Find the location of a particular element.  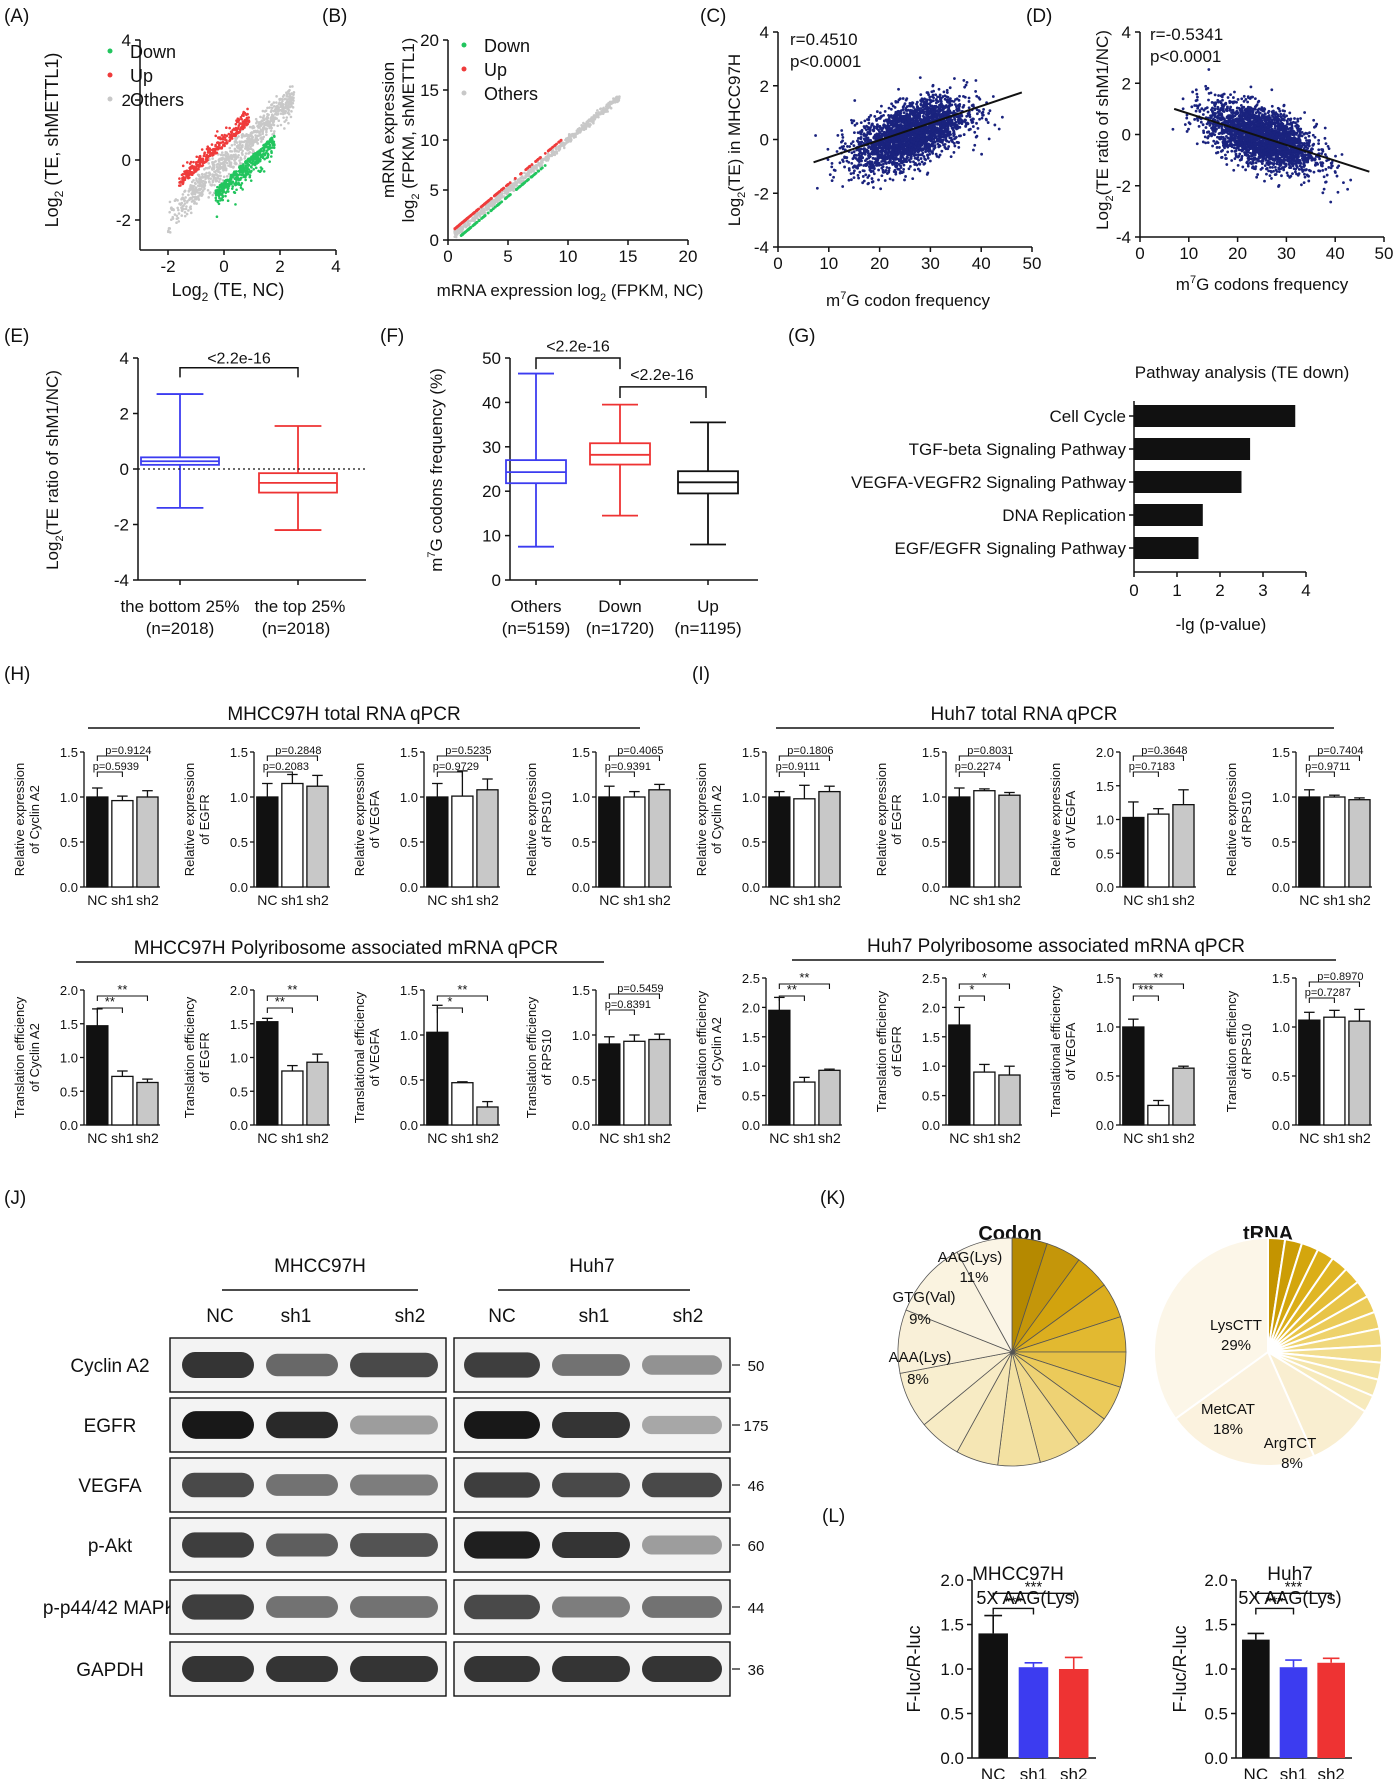

legend-others-marker is located at coordinates (464, 93).